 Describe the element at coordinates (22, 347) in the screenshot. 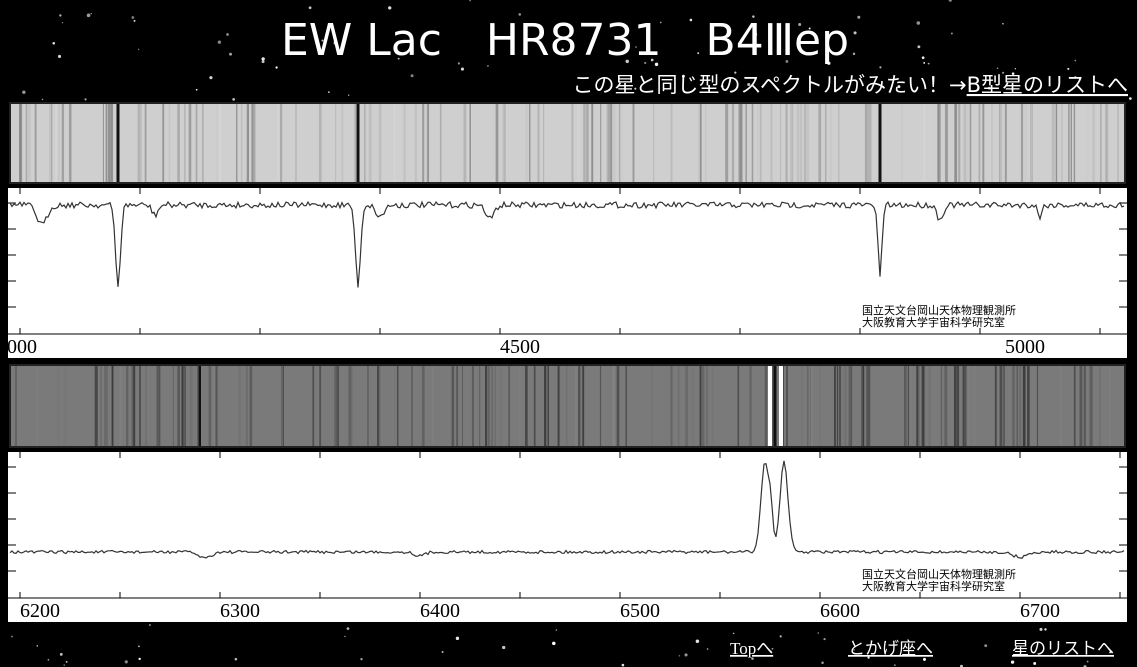

I see `axis-label: 000` at that location.